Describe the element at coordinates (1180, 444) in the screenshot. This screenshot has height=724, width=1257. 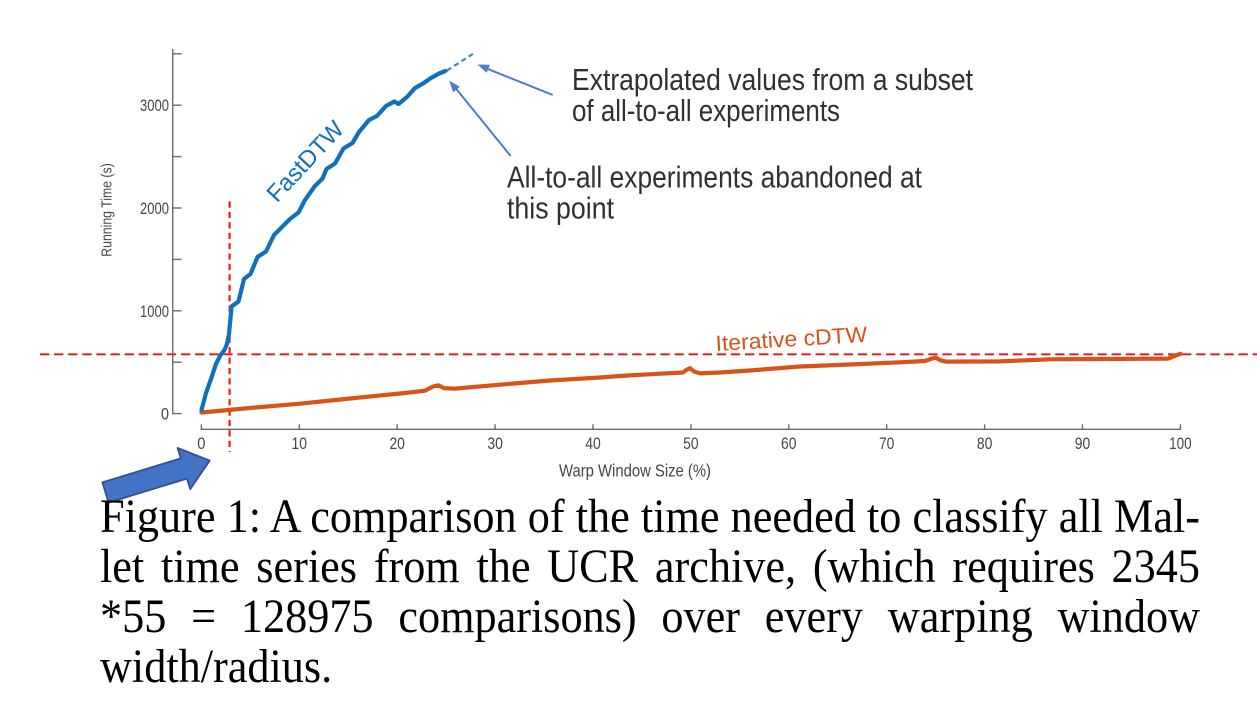
I see `svg-text: 100` at that location.